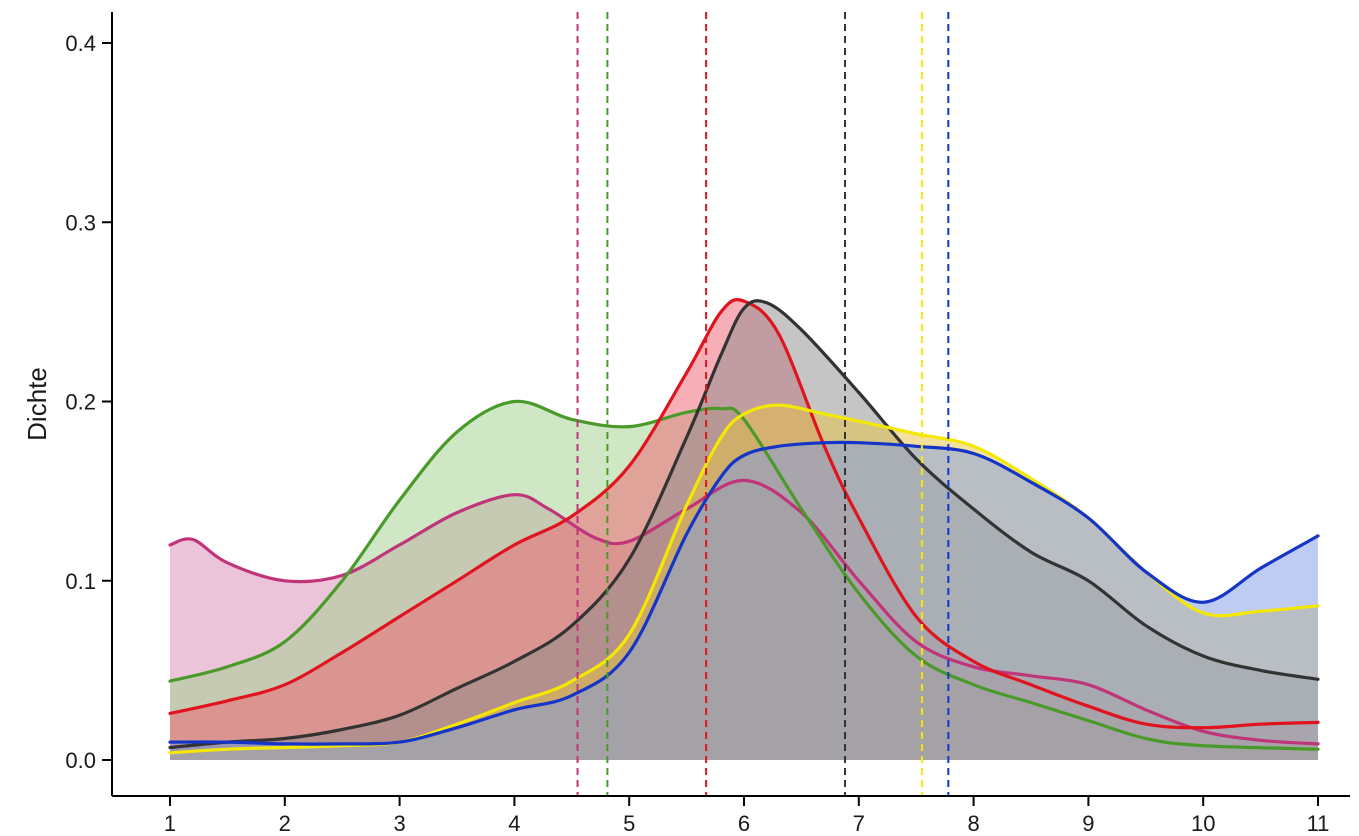 The height and width of the screenshot is (836, 1359). I want to click on y-tick-label: 0.2, so click(80, 402).